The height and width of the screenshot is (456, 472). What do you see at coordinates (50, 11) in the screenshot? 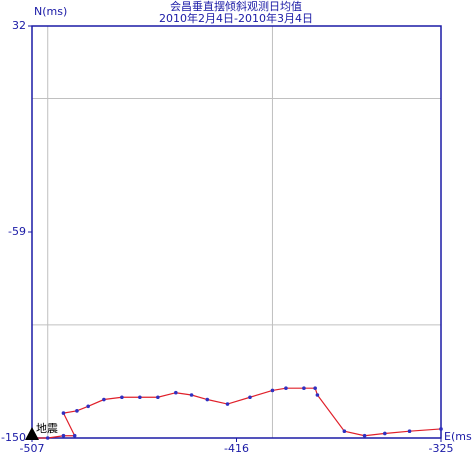
I see `y-axis-label: N(ms)` at bounding box center [50, 11].